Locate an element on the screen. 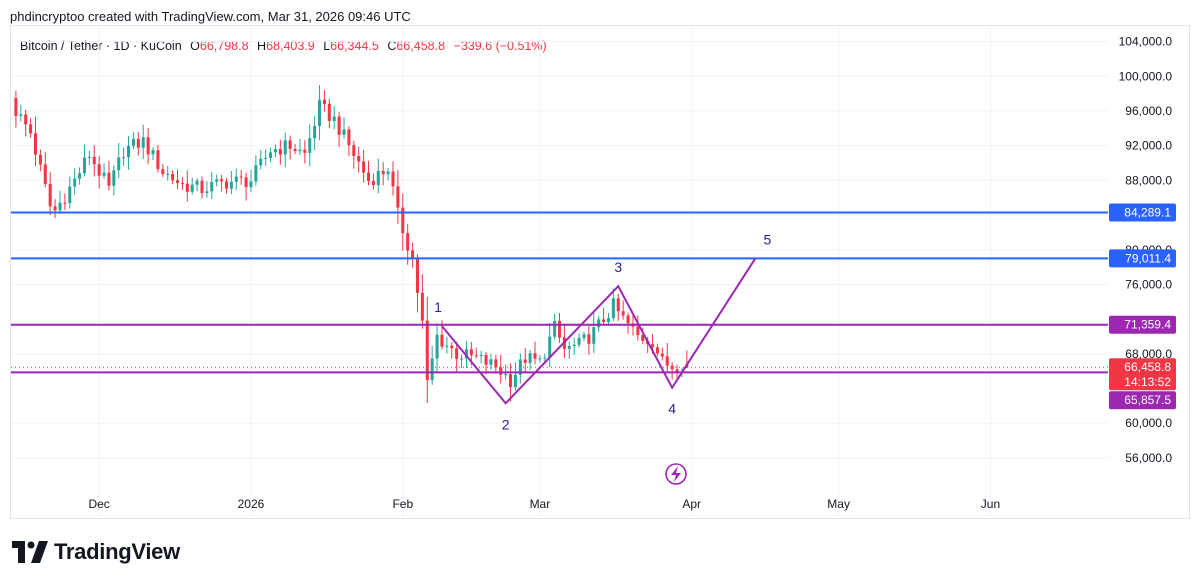 The image size is (1200, 585). price-tick-label: 56,000.0 is located at coordinates (1148, 458).